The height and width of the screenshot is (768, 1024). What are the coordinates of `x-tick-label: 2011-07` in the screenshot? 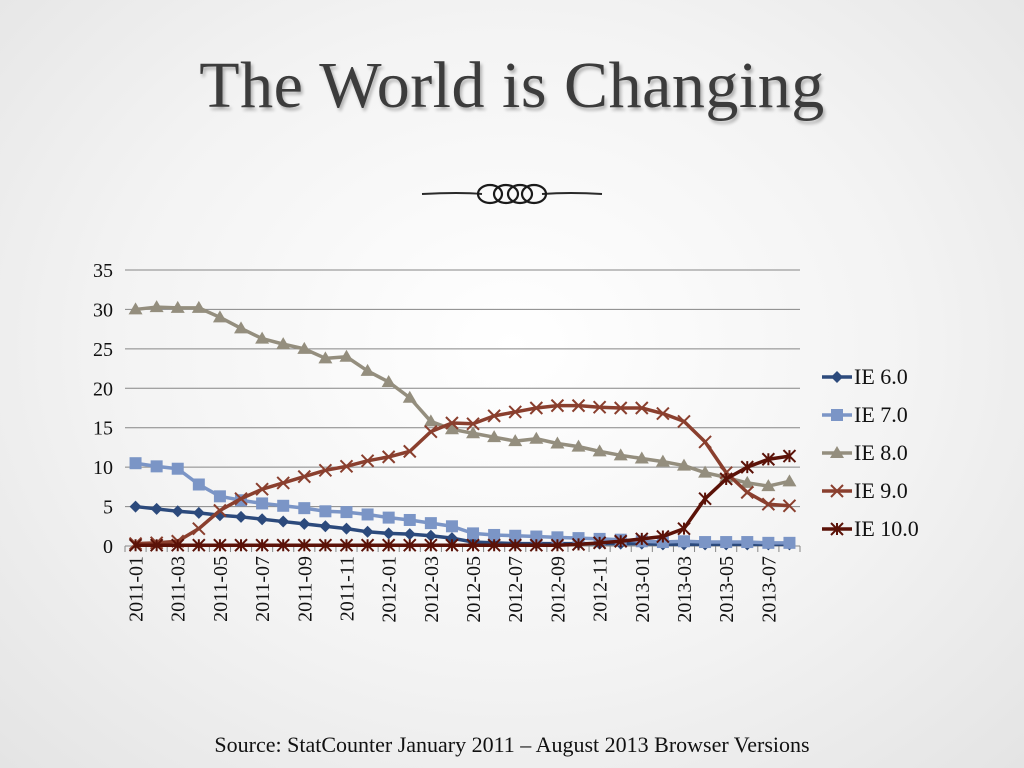 It's located at (263, 589).